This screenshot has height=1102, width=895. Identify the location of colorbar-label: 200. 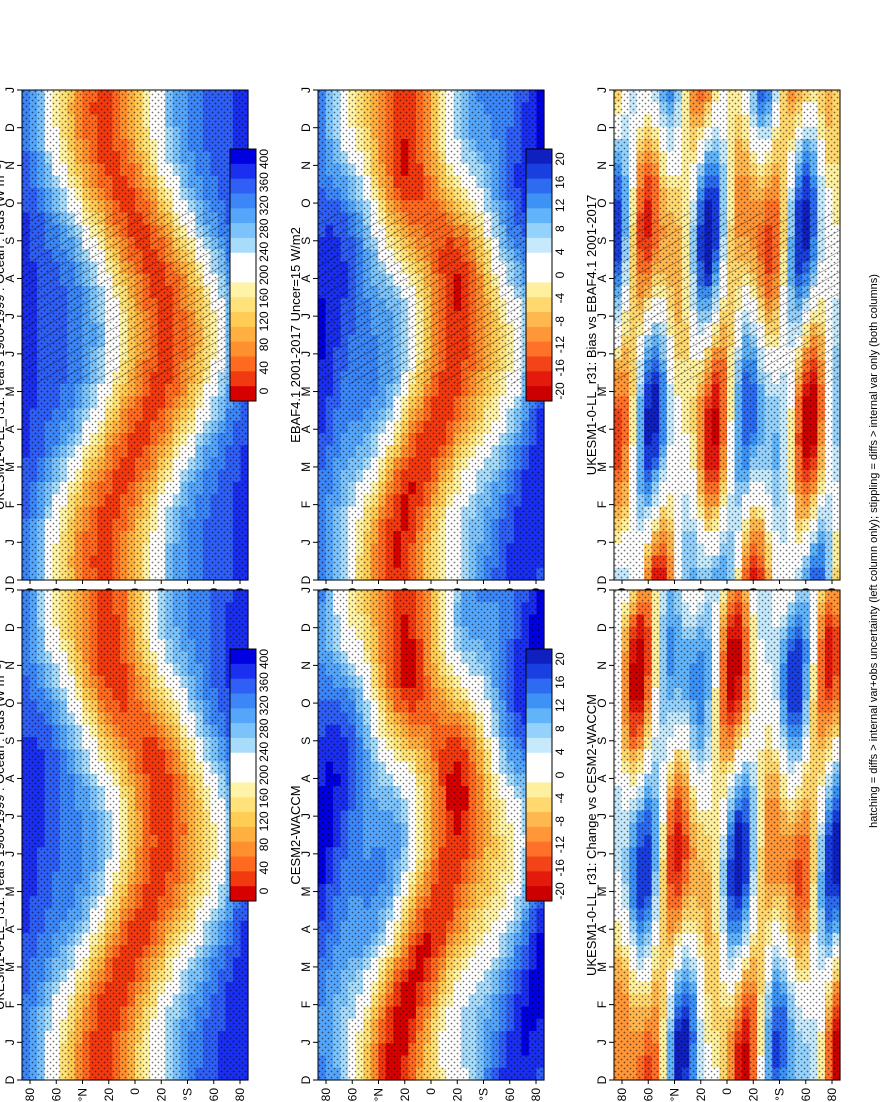
(264, 275).